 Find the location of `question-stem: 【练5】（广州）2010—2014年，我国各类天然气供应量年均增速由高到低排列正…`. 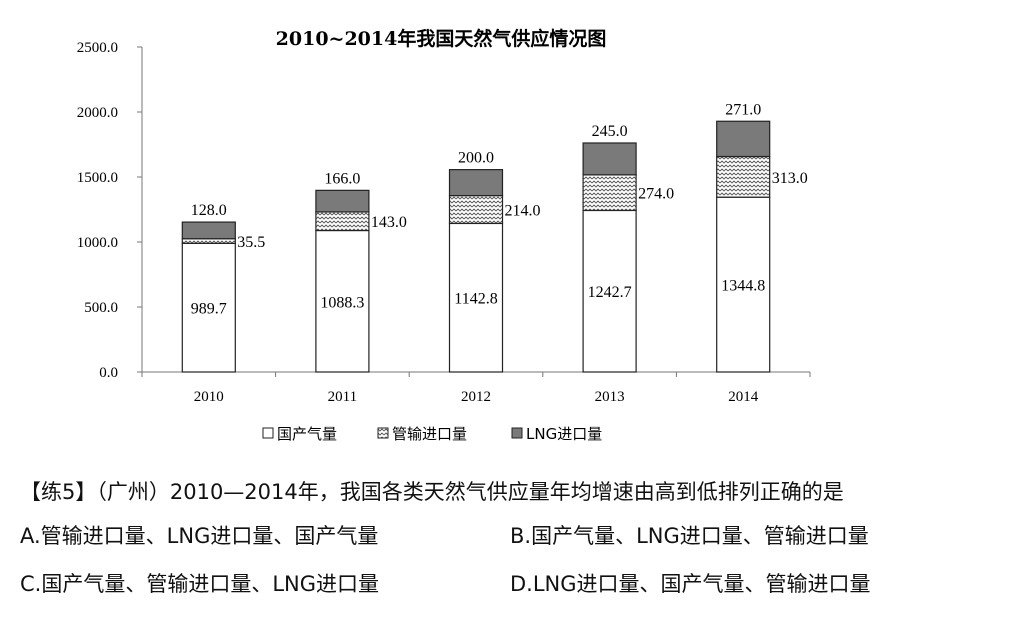

question-stem: 【练5】（广州）2010—2014年，我国各类天然气供应量年均增速由高到低排列正… is located at coordinates (432, 492).